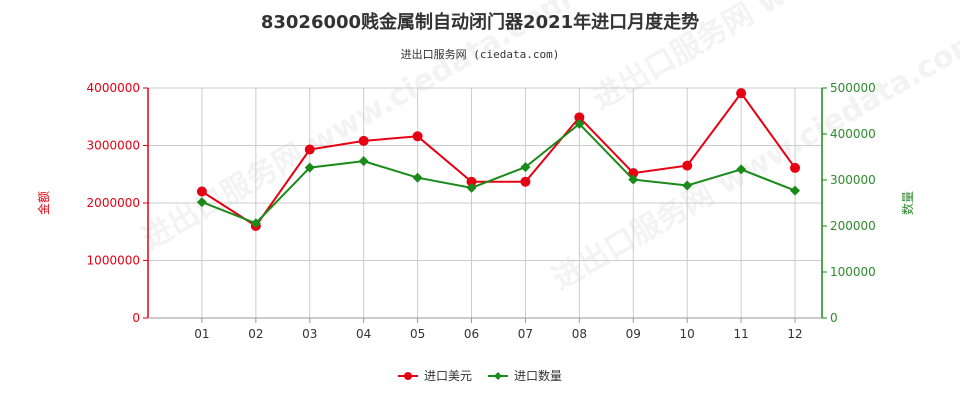 The height and width of the screenshot is (400, 960). What do you see at coordinates (834, 318) in the screenshot?
I see `right-tick-label: 0` at bounding box center [834, 318].